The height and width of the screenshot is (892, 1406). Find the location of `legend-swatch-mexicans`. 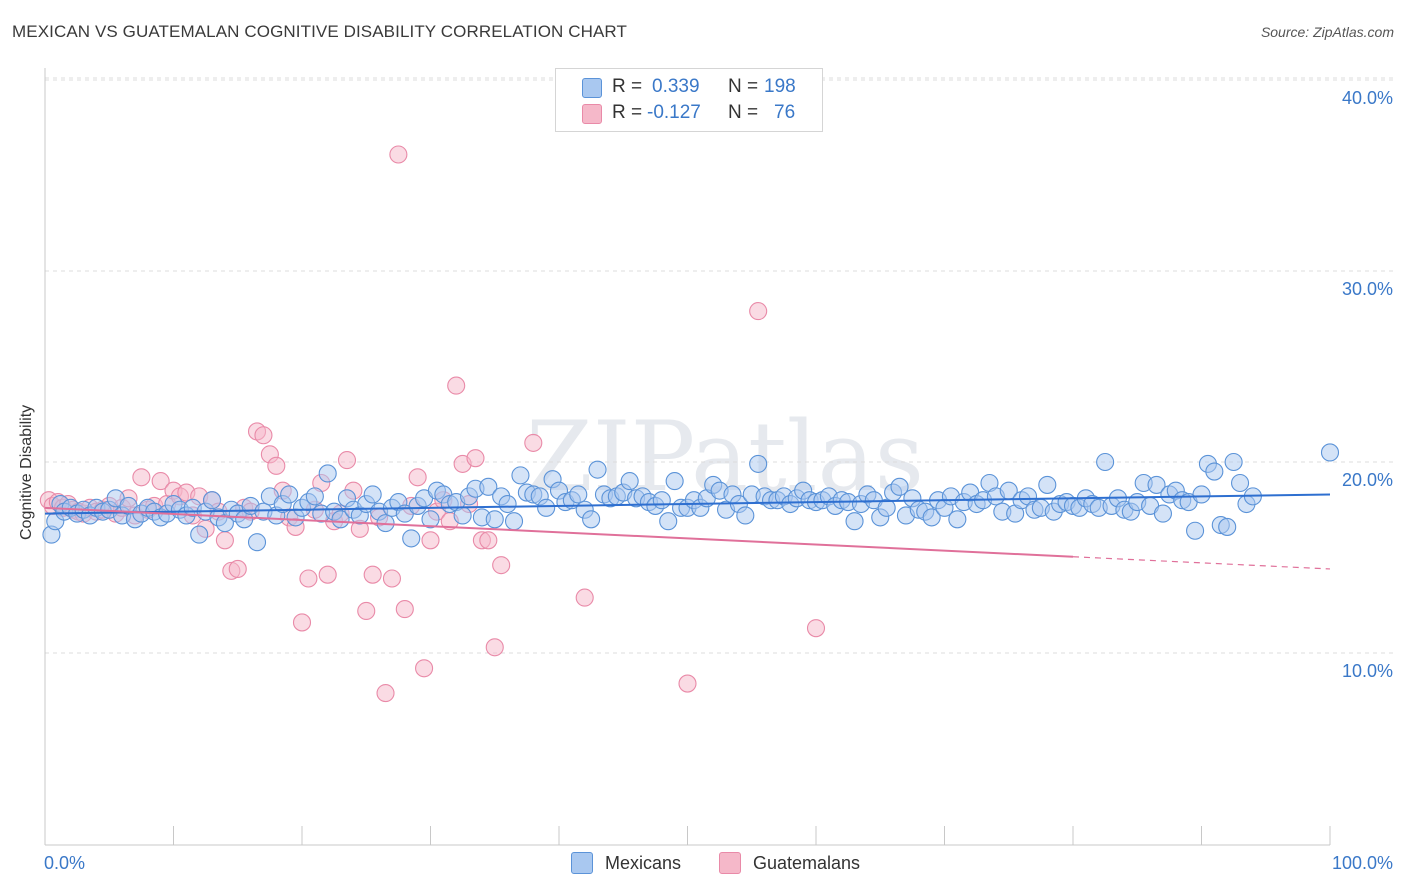

legend-swatch-mexicans is located at coordinates (582, 863).